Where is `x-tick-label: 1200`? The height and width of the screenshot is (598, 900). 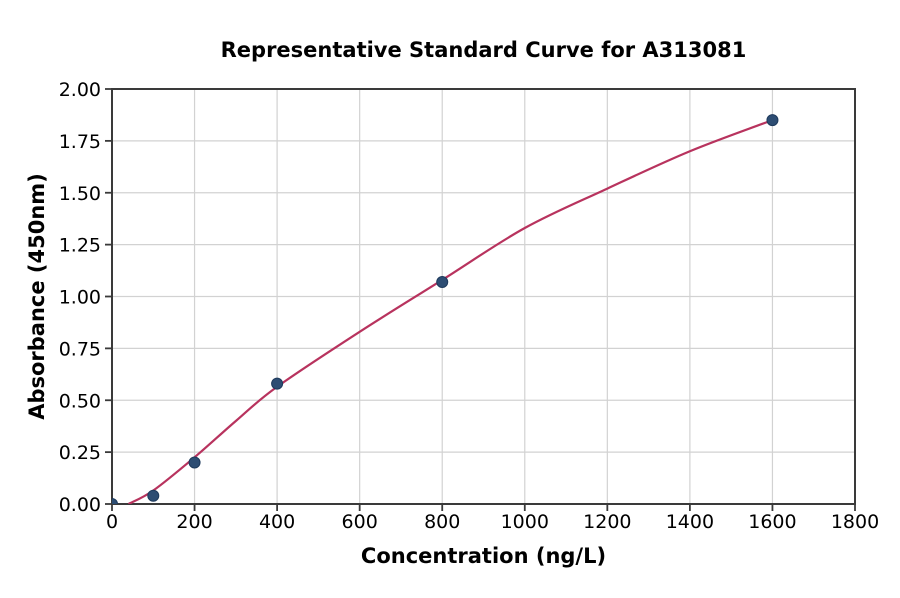
x-tick-label: 1200 is located at coordinates (607, 522).